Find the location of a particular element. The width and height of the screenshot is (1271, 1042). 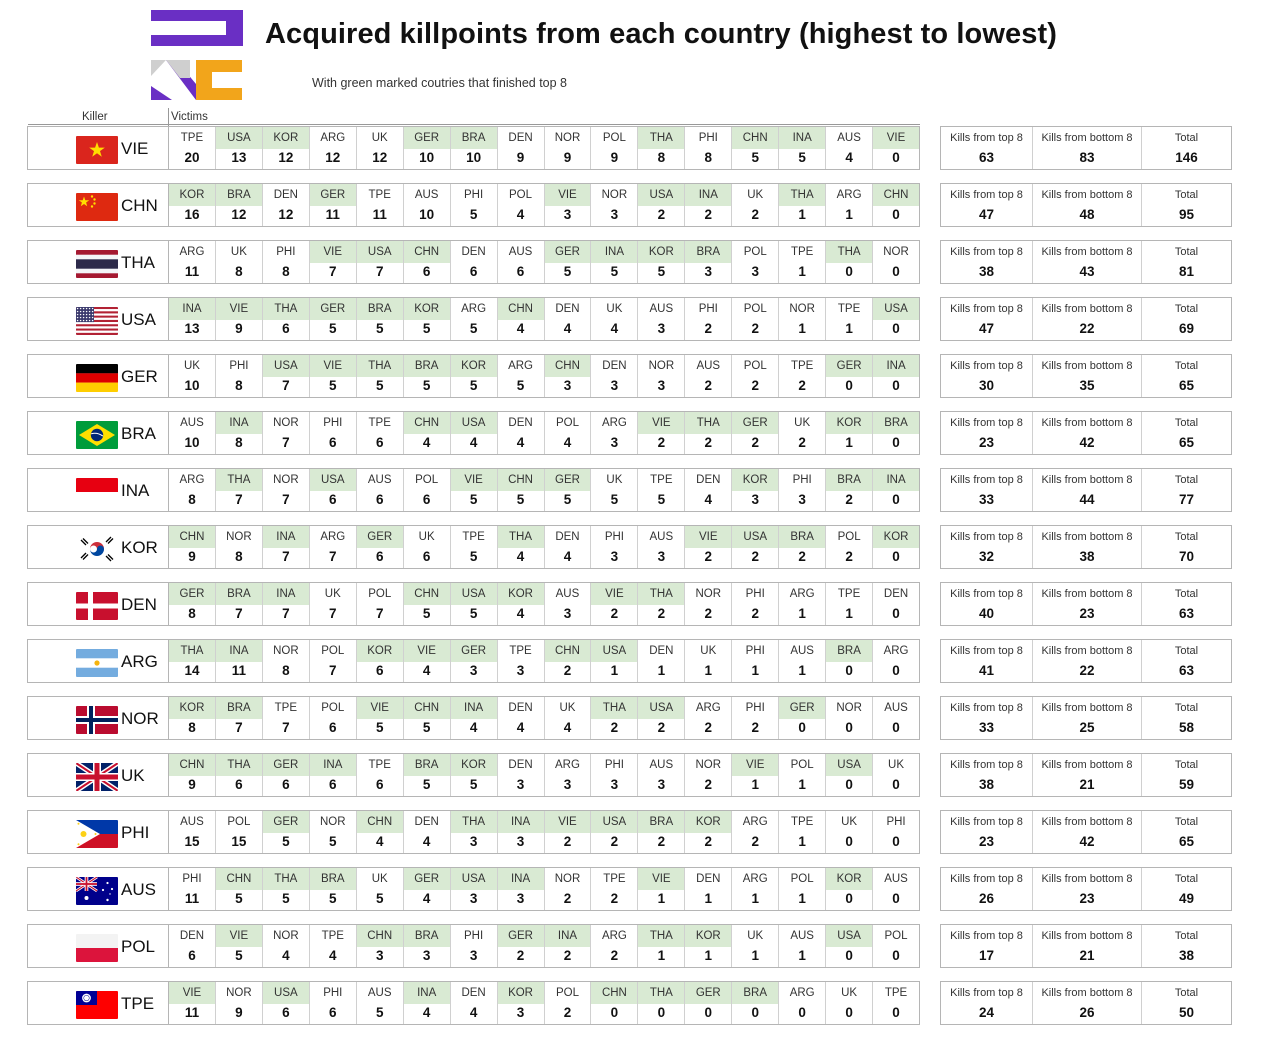

organizer-logo is located at coordinates (197, 55).